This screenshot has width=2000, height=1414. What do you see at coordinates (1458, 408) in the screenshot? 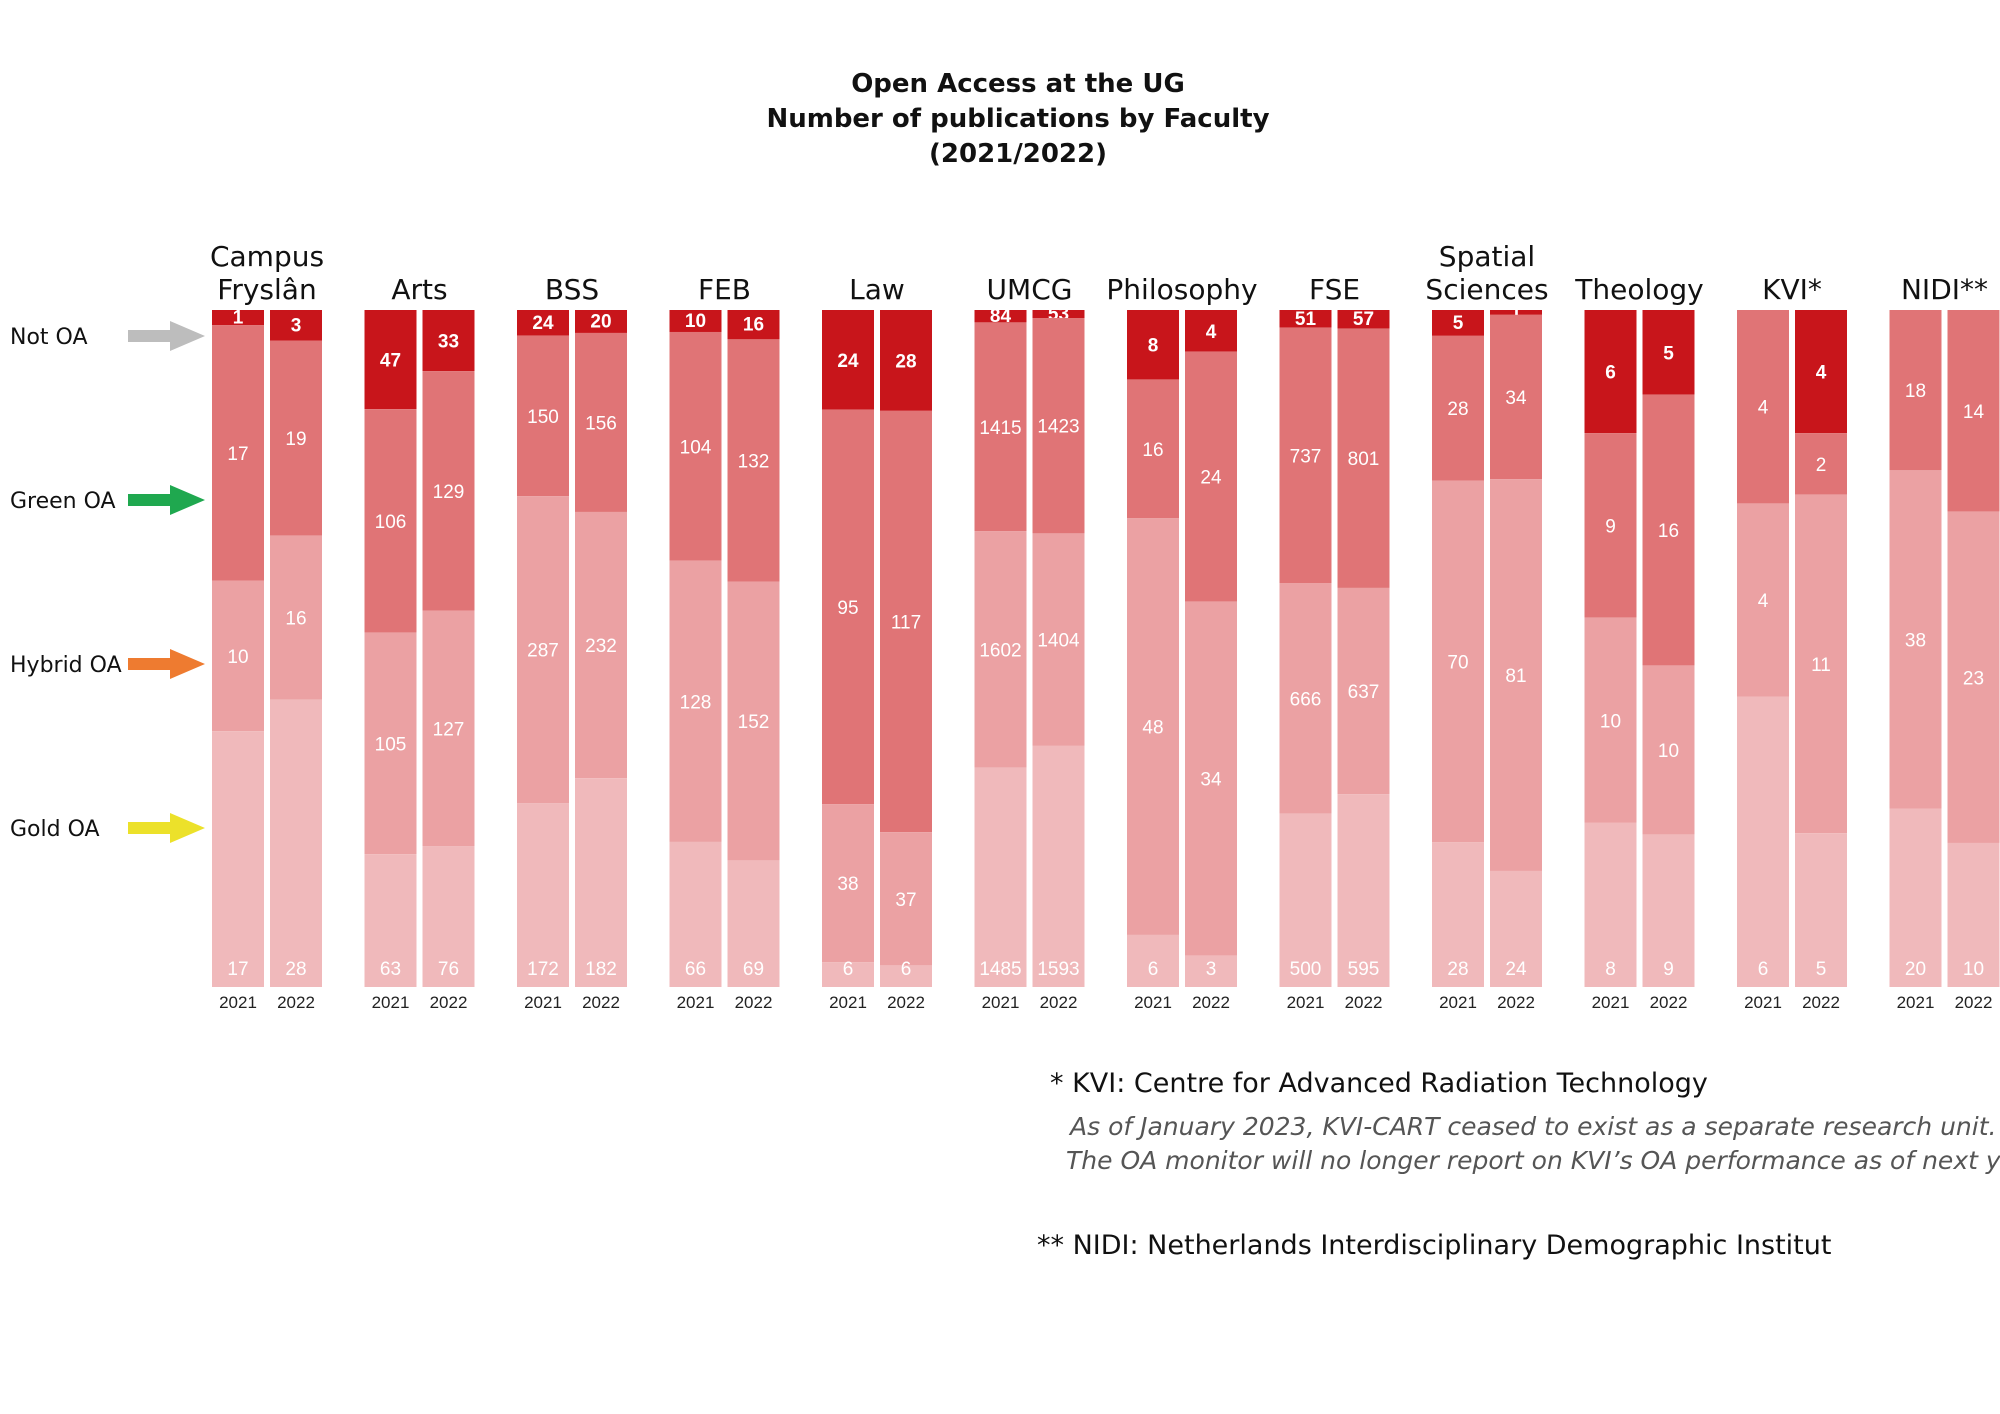
I see `bar-spatial-sciences-2021-green` at bounding box center [1458, 408].